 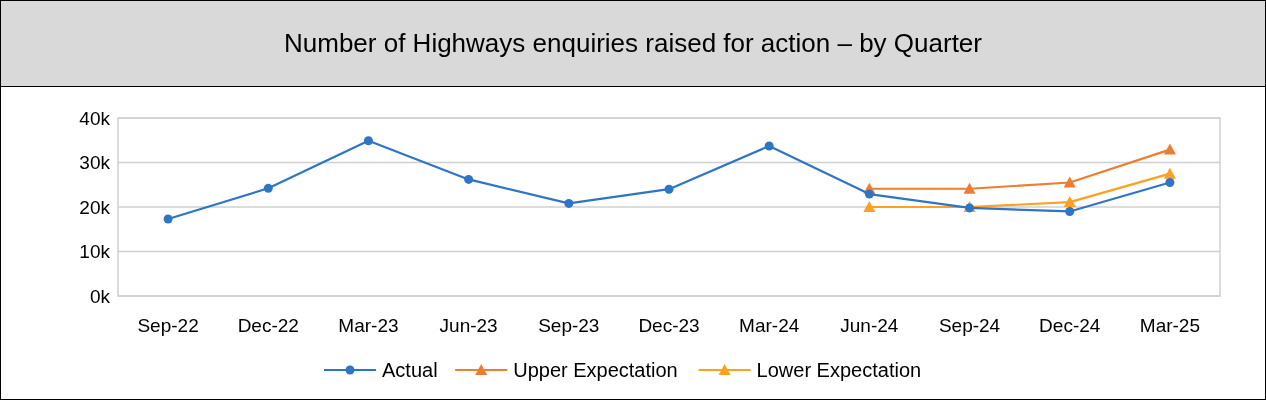 I want to click on y-tick-label: 0k, so click(x=100, y=296).